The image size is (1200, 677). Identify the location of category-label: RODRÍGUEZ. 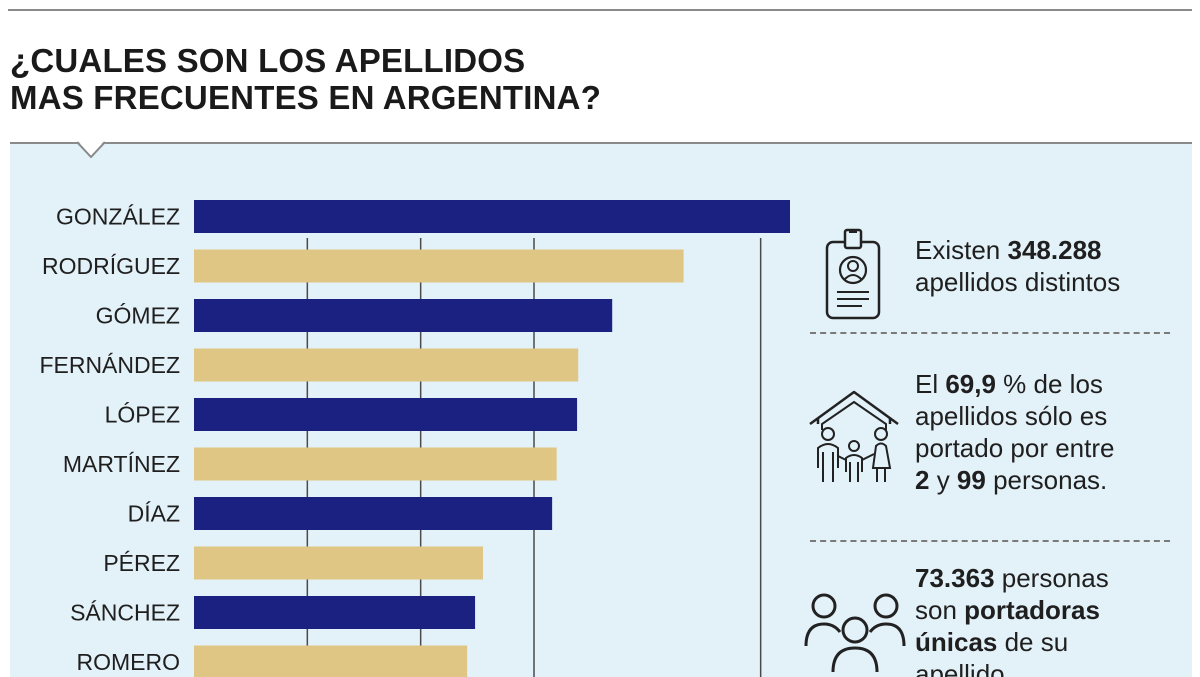
(111, 266).